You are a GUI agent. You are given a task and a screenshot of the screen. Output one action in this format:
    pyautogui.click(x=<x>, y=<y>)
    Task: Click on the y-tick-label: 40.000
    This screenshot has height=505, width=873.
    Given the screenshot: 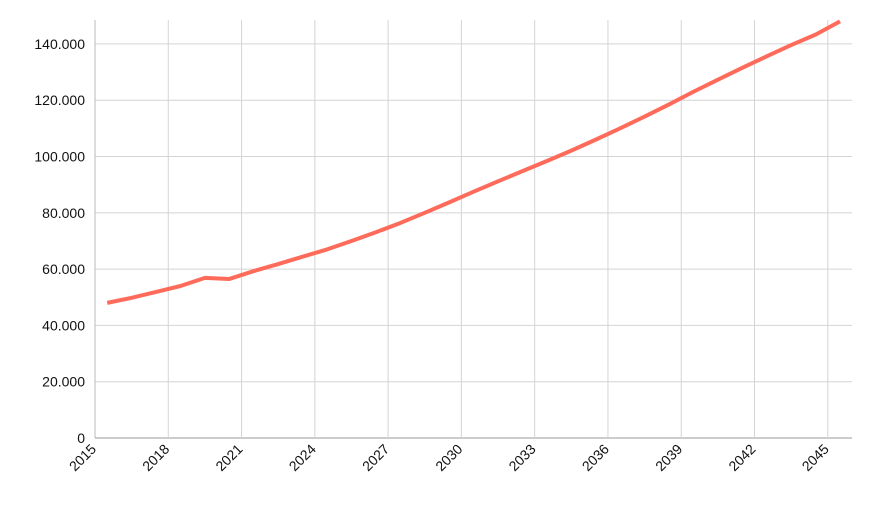 What is the action you would take?
    pyautogui.click(x=63, y=325)
    